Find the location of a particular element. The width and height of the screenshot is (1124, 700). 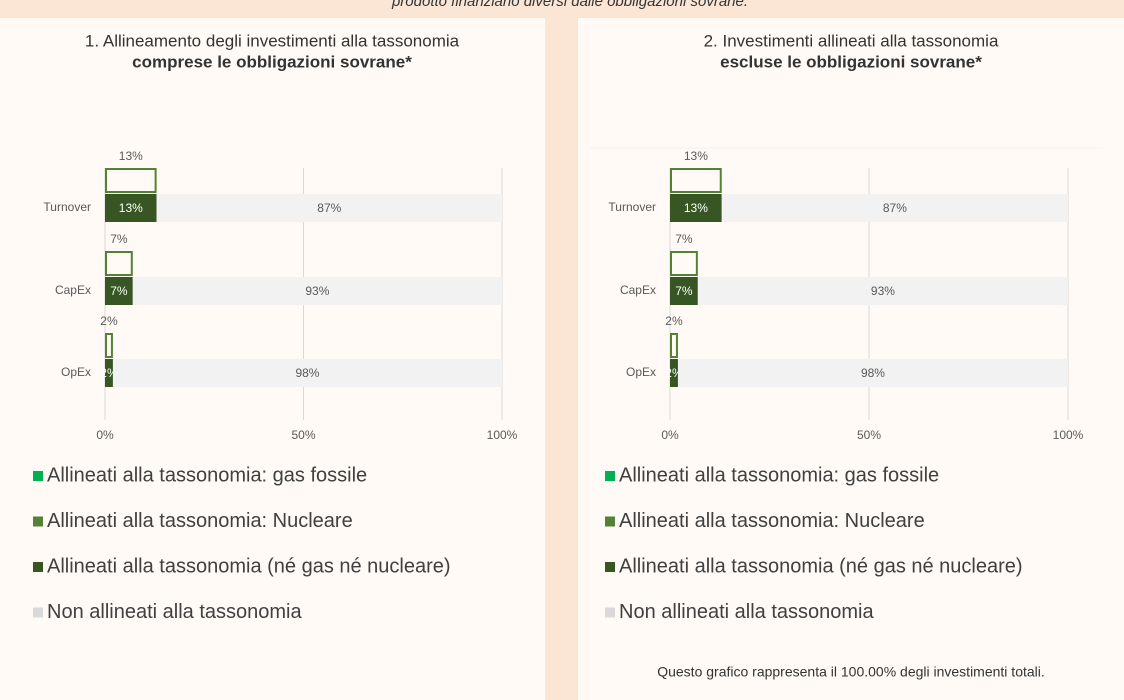

chart-title-bold: comprese le obbligazioni sovrane* is located at coordinates (272, 61).